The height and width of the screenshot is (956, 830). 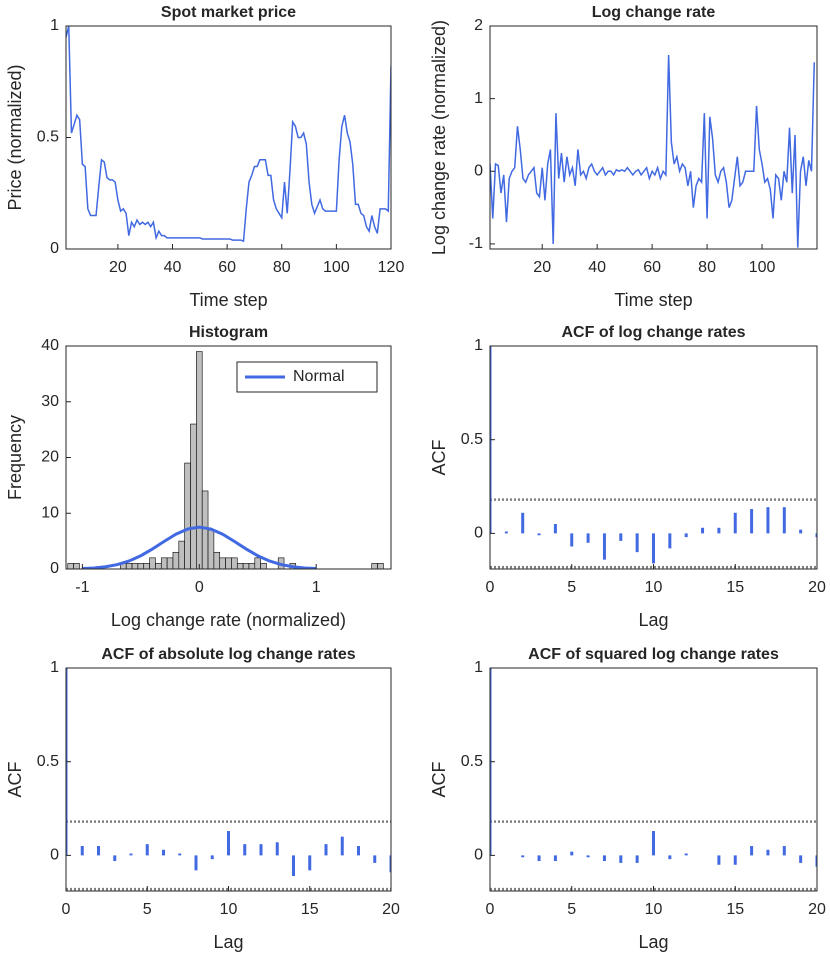 What do you see at coordinates (476, 243) in the screenshot?
I see `y-tick-label: -1` at bounding box center [476, 243].